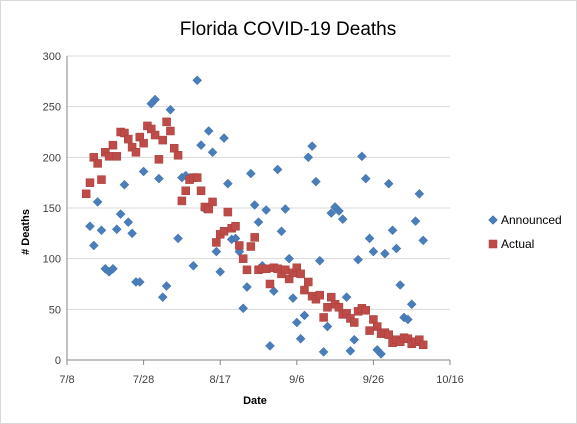 The image size is (577, 424). I want to click on x-tick-label: 7/28, so click(143, 380).